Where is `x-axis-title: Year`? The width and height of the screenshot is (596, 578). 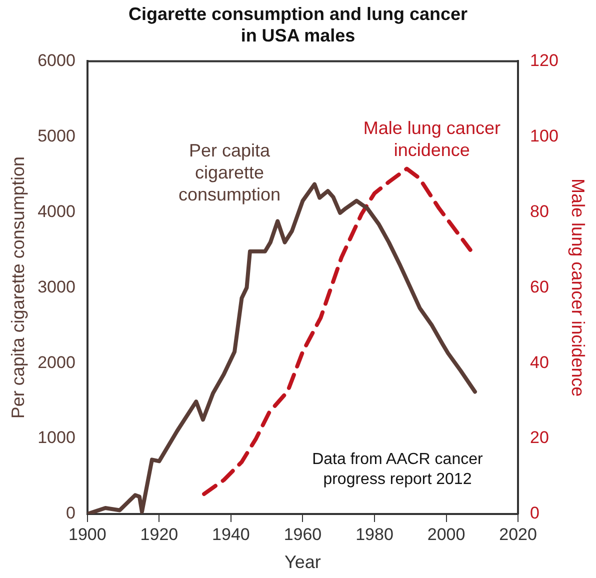 x-axis-title: Year is located at coordinates (302, 562).